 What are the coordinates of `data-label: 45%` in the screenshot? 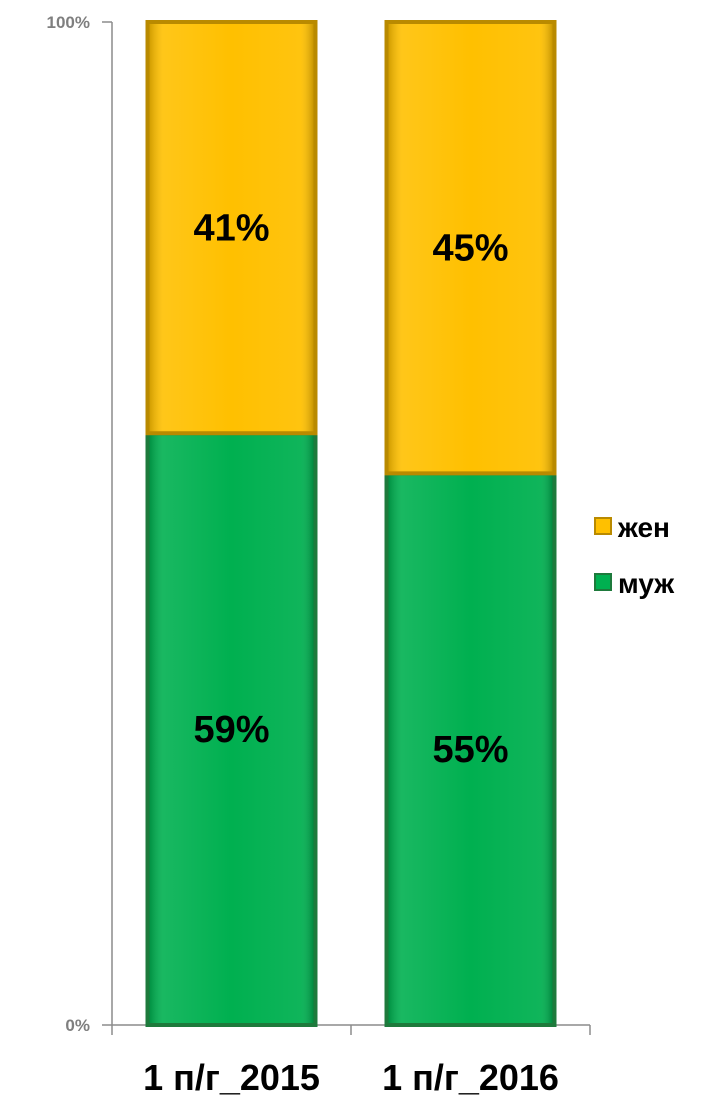 It's located at (470, 249).